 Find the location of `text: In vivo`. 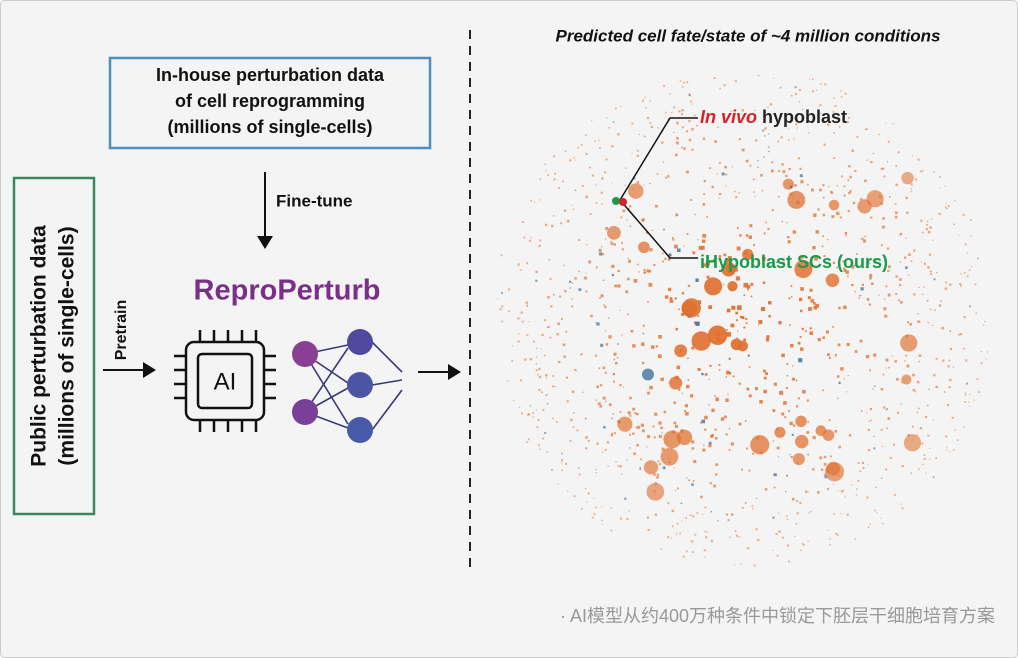

text: In vivo is located at coordinates (728, 117).